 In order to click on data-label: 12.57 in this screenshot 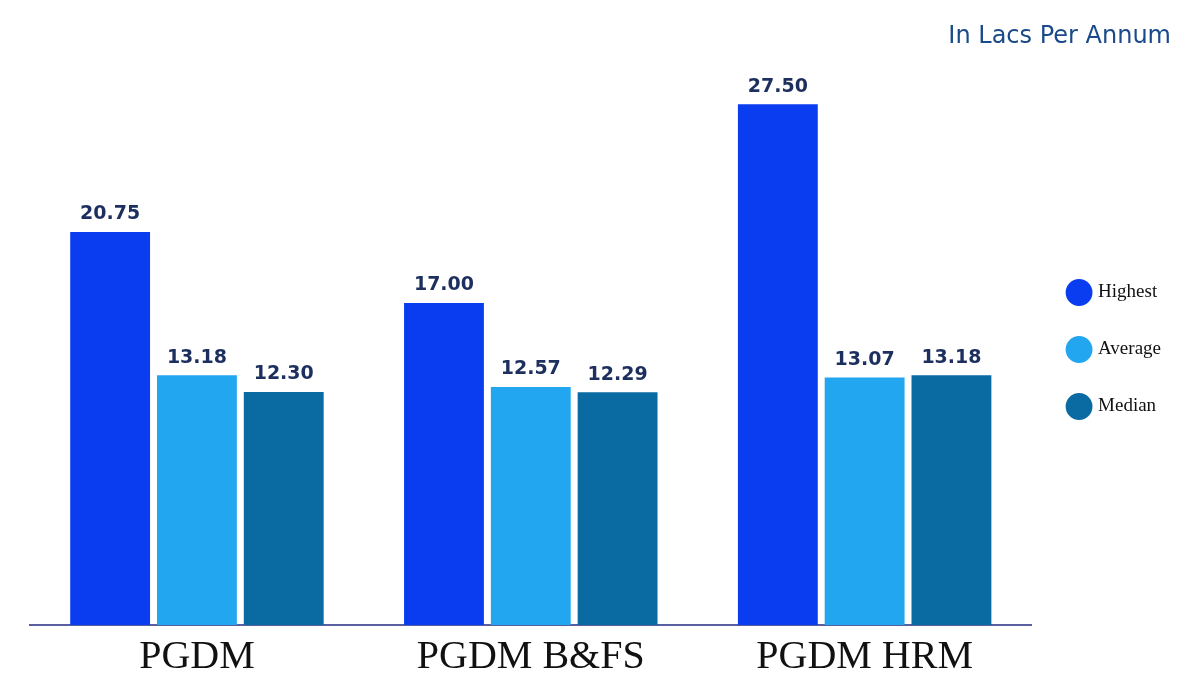, I will do `click(530, 367)`.